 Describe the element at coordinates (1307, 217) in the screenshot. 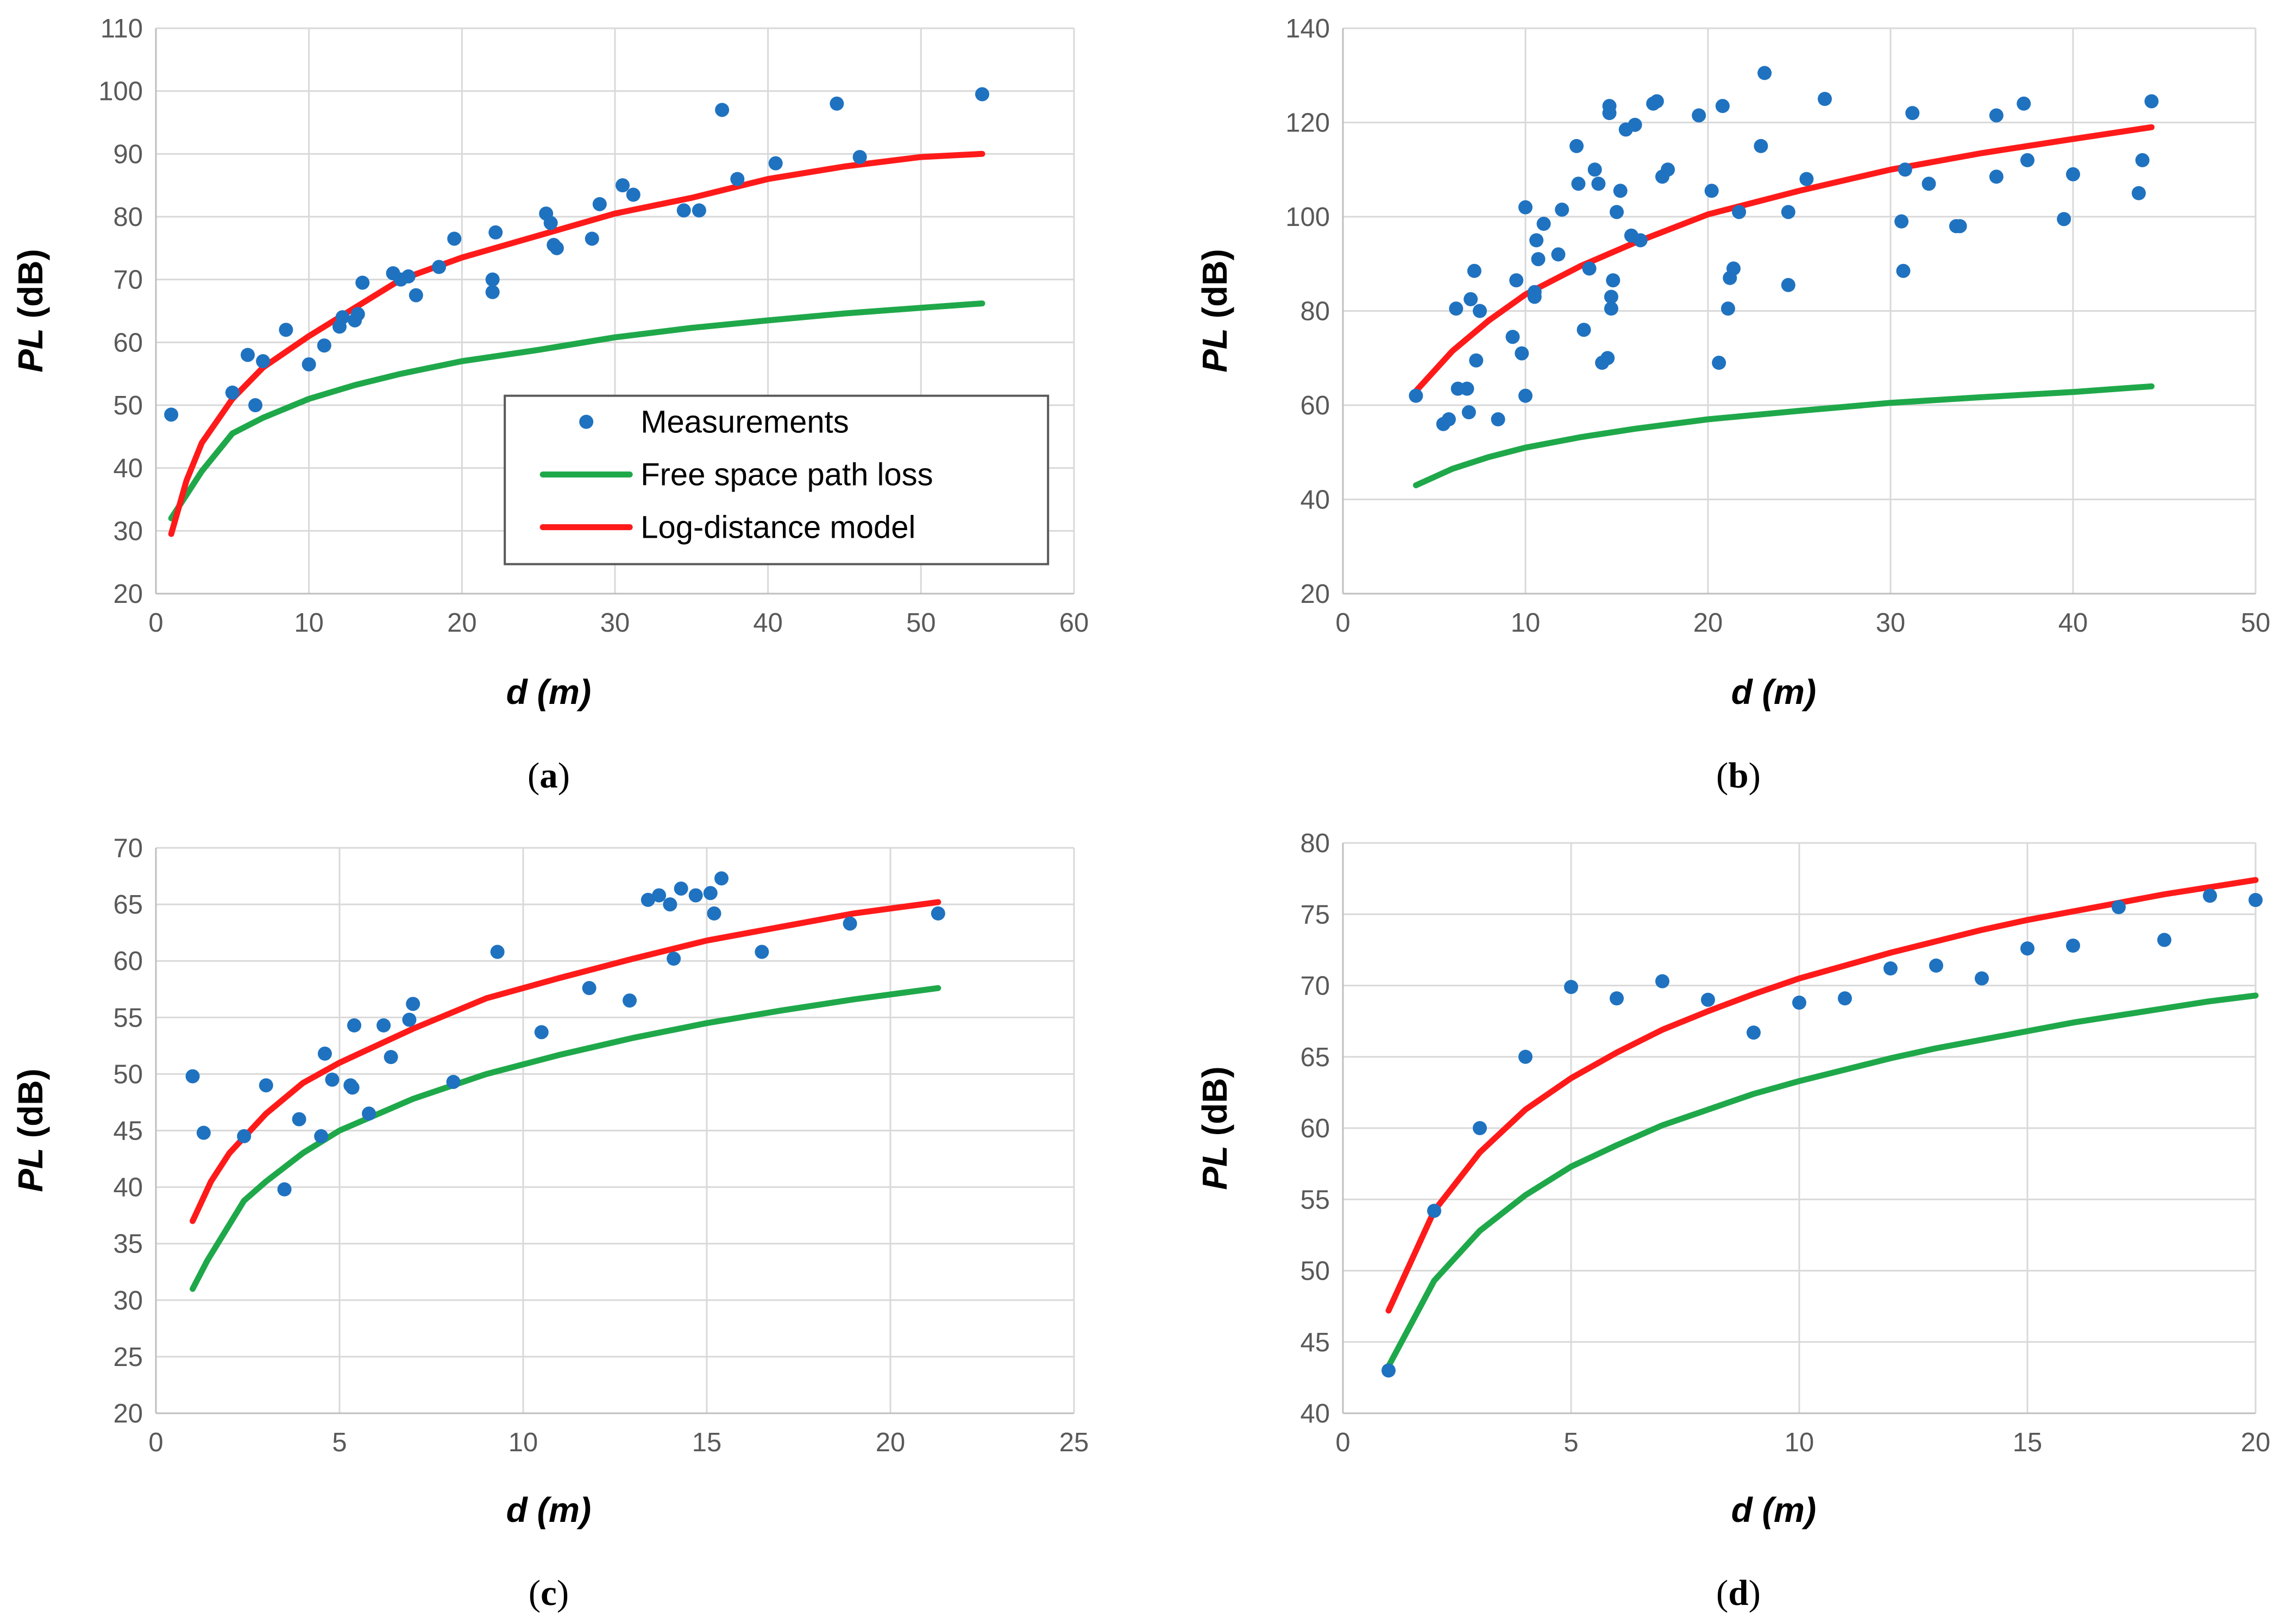

I see `y-tick-label: 100` at that location.